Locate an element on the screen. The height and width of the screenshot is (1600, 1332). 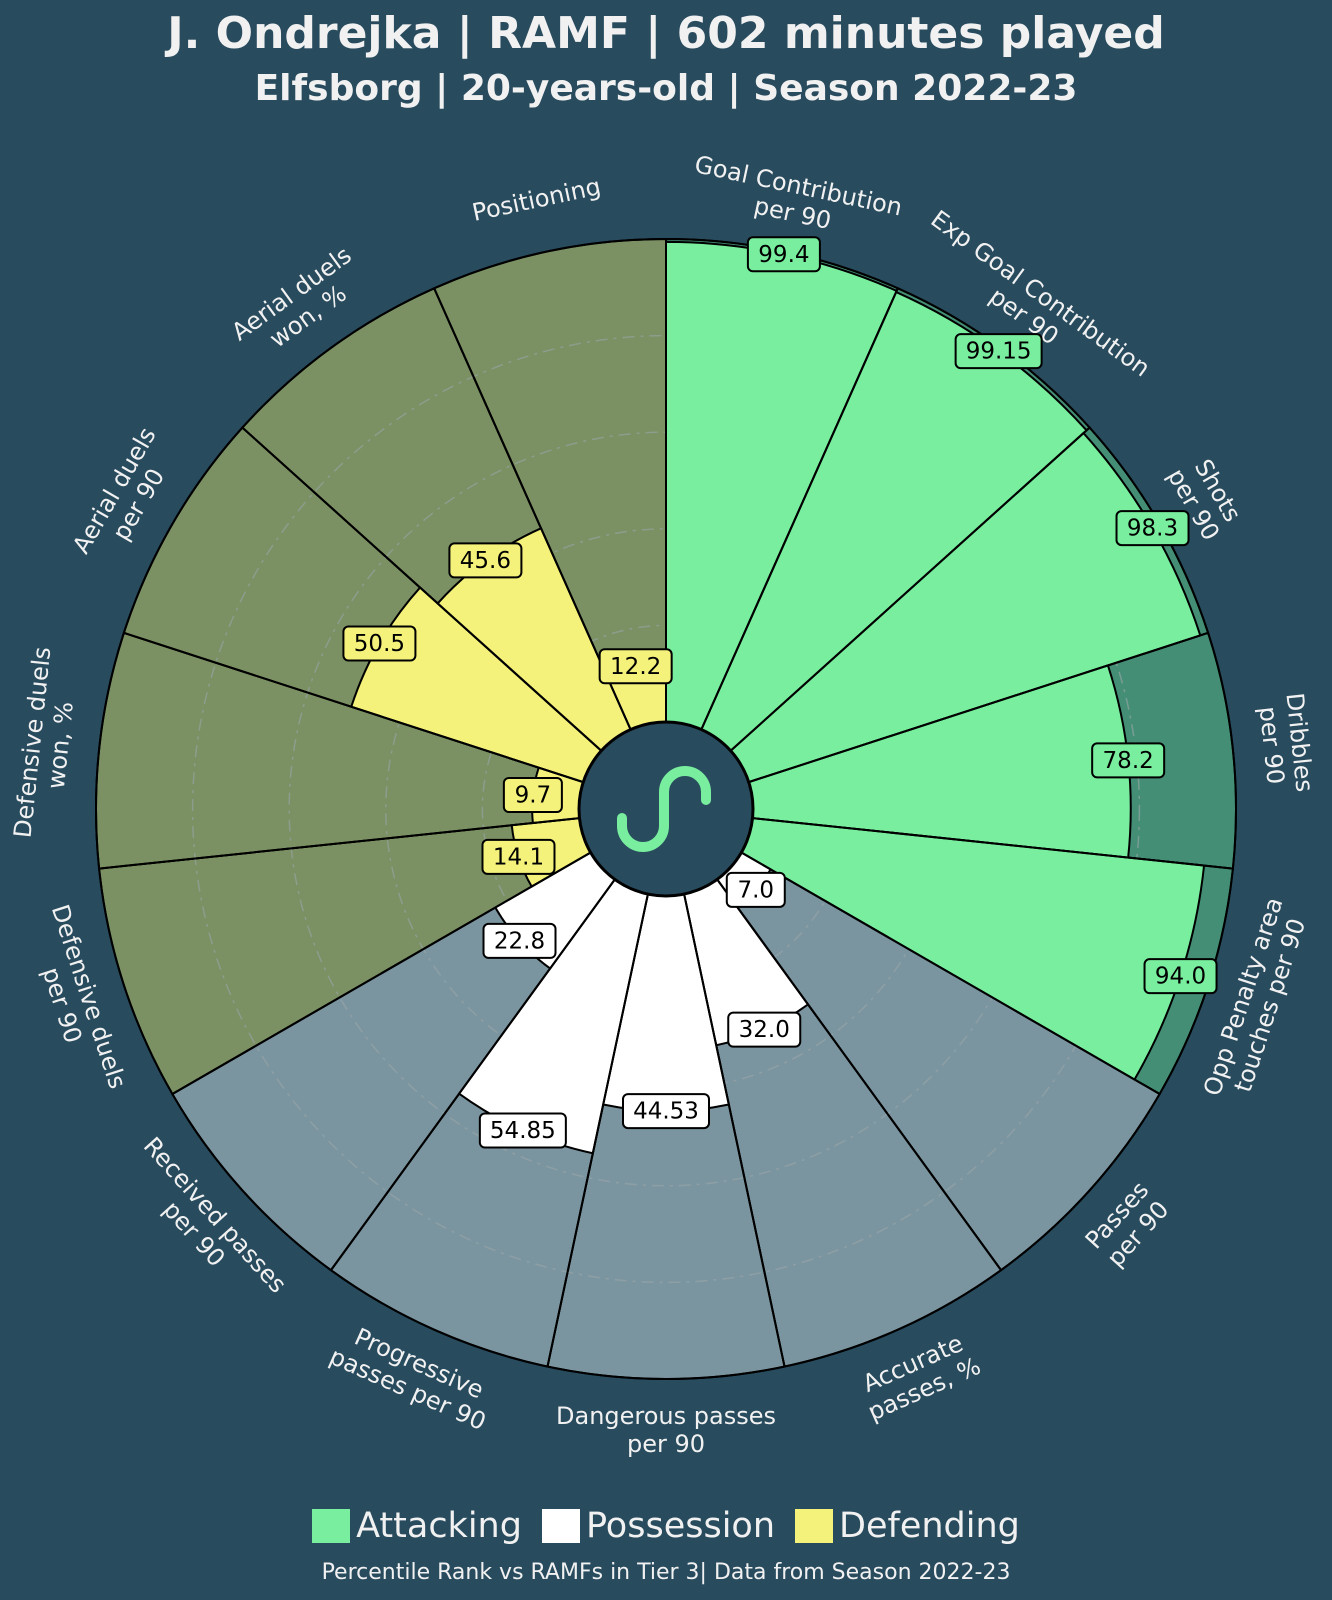
value-label-dribbles-per-90: 78.2 is located at coordinates (1128, 760).